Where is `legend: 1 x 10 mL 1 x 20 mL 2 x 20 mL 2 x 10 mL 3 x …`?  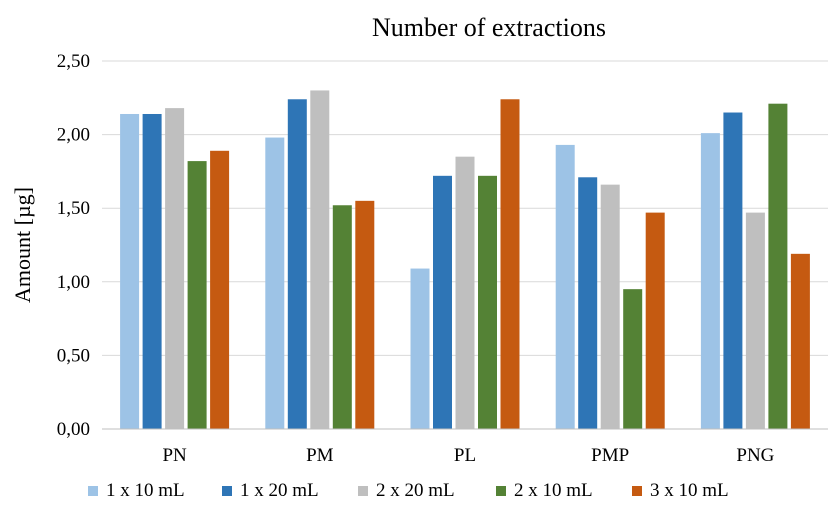 legend: 1 x 10 mL 1 x 20 mL 2 x 20 mL 2 x 10 mL 3 x … is located at coordinates (408, 490).